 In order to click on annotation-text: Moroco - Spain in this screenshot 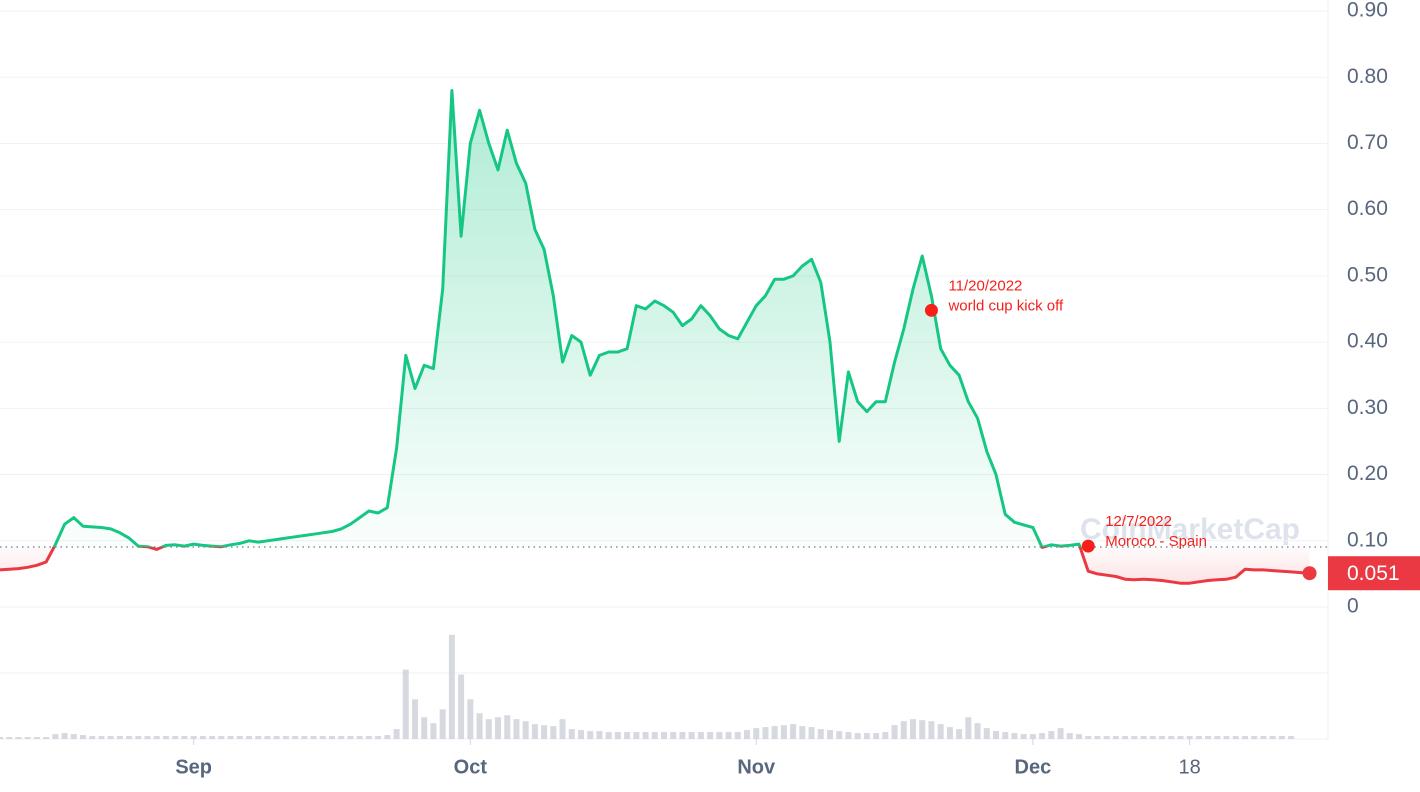, I will do `click(1156, 541)`.